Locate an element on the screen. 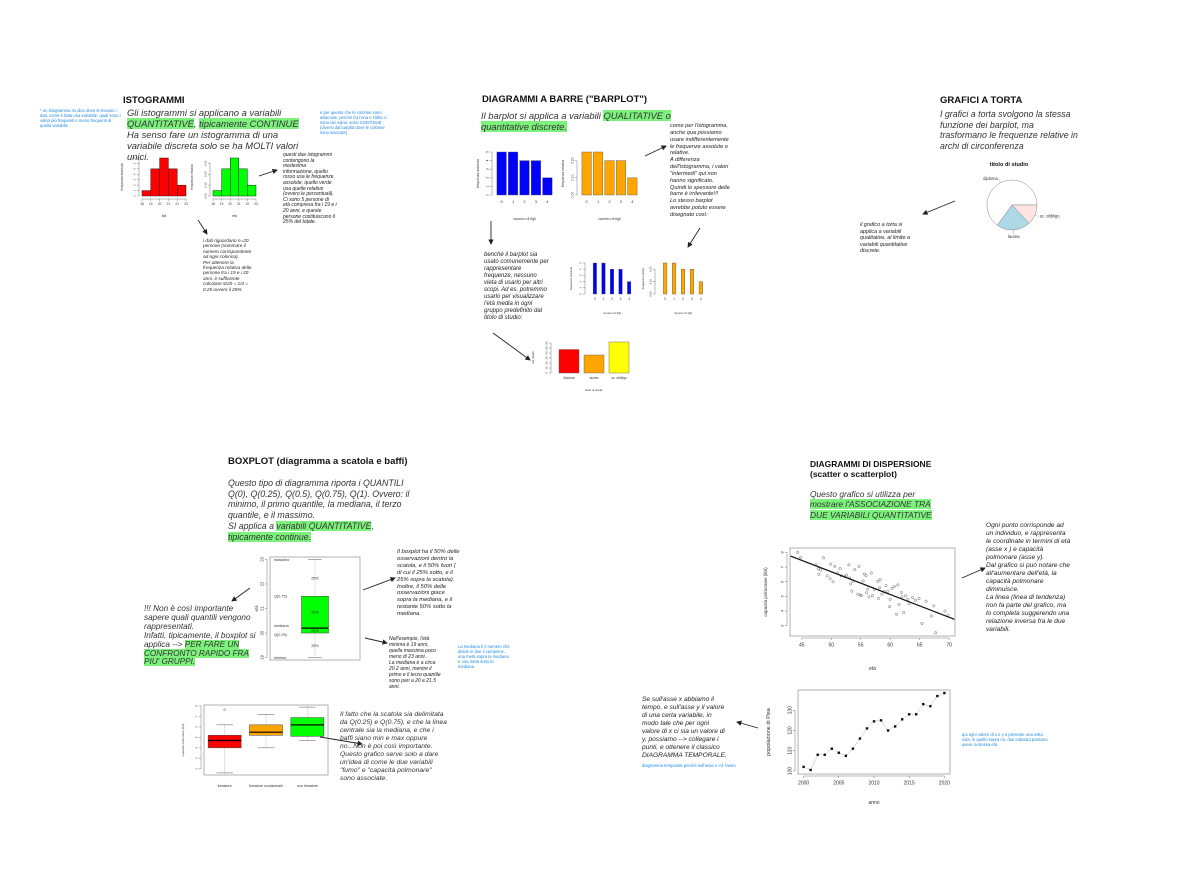 The width and height of the screenshot is (1200, 894). pie-slice is located at coordinates (1013, 217).